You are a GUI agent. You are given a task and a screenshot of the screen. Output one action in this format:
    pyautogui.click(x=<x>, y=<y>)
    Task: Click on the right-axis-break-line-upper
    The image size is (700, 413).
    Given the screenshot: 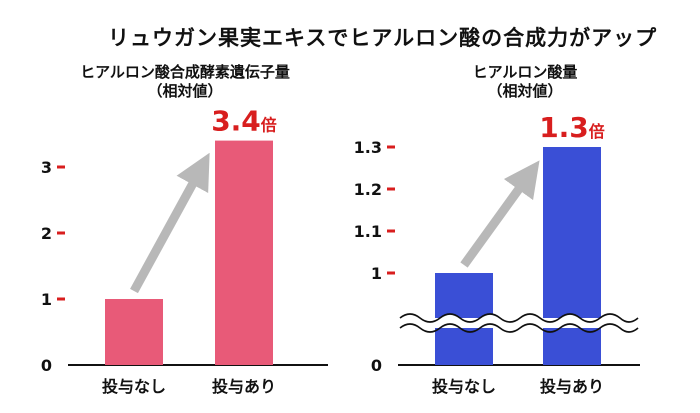 What is the action you would take?
    pyautogui.click(x=519, y=318)
    